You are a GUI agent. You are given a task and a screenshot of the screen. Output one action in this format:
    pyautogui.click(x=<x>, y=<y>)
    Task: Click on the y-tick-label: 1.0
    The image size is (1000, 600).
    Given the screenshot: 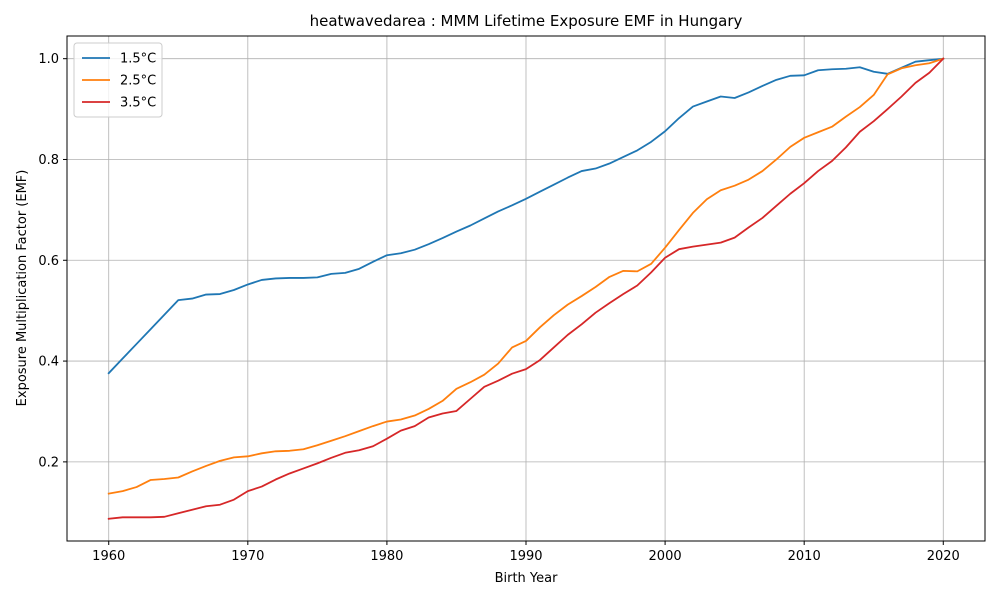 What is the action you would take?
    pyautogui.click(x=48, y=59)
    